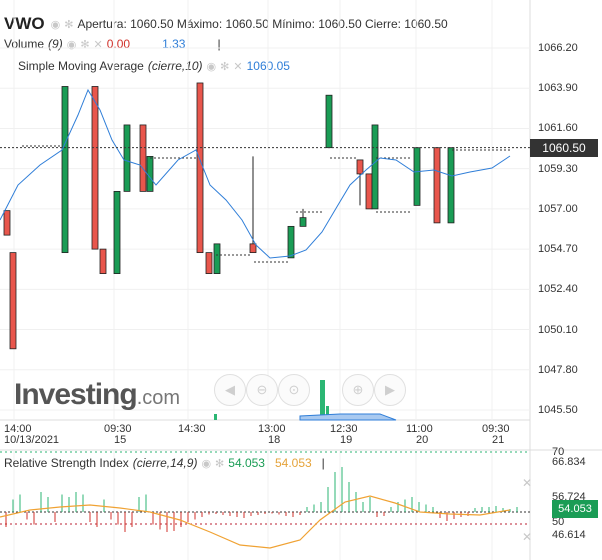 The image size is (602, 560). What do you see at coordinates (558, 452) in the screenshot?
I see `rsi-tick-label: 70` at bounding box center [558, 452].